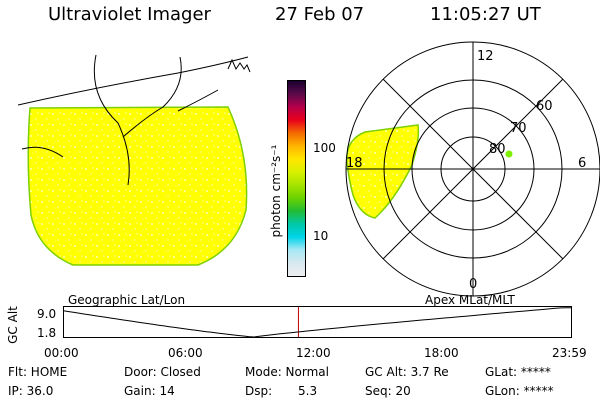  Describe the element at coordinates (149, 391) in the screenshot. I see `gain-status: Gain: 14` at that location.